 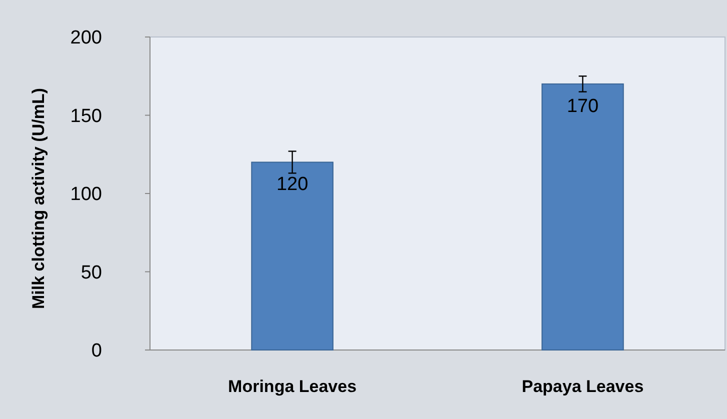 I want to click on y-tick-label: 0, so click(x=96, y=351).